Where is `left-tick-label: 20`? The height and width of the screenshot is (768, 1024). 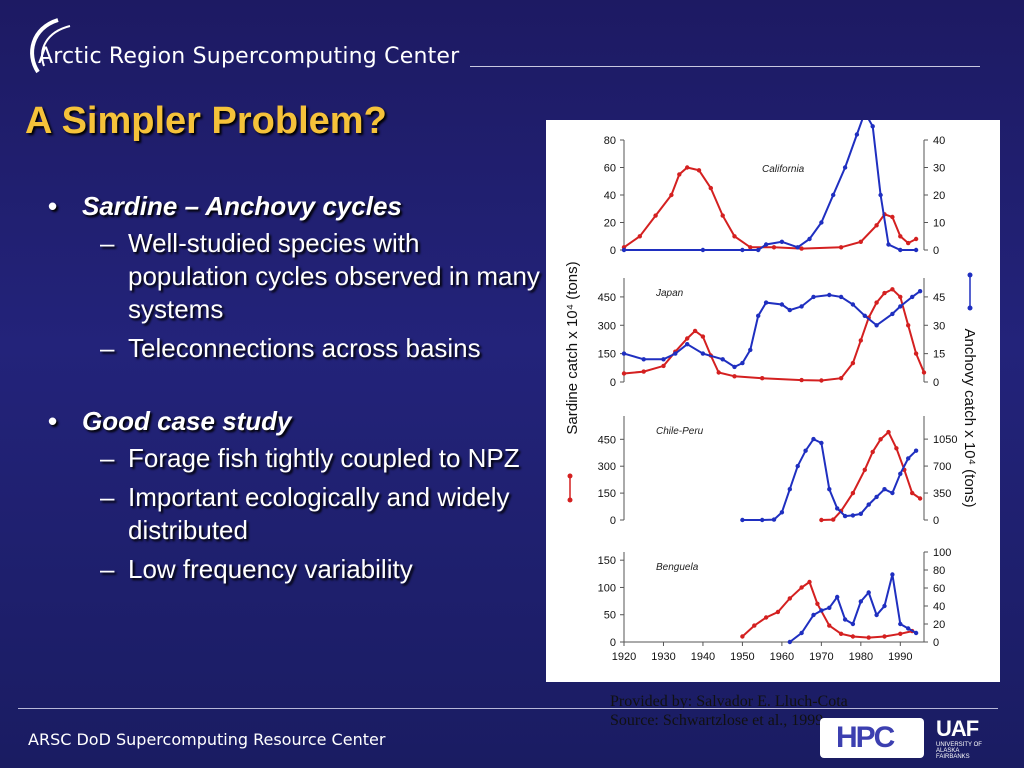 left-tick-label: 20 is located at coordinates (610, 224).